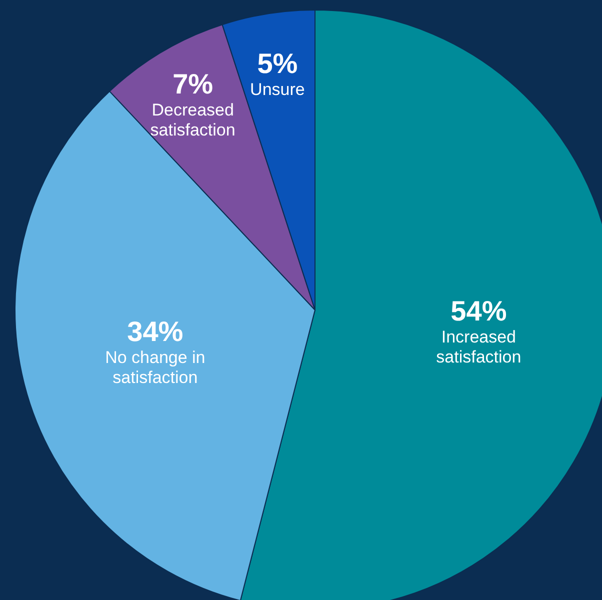 This screenshot has width=602, height=600. Describe the element at coordinates (277, 63) in the screenshot. I see `data-label: 5%` at that location.